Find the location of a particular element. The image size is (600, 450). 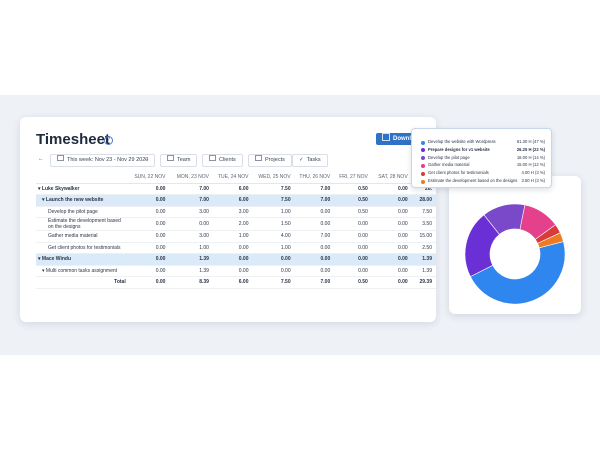

cell-hours: 3.50 is located at coordinates (423, 224).